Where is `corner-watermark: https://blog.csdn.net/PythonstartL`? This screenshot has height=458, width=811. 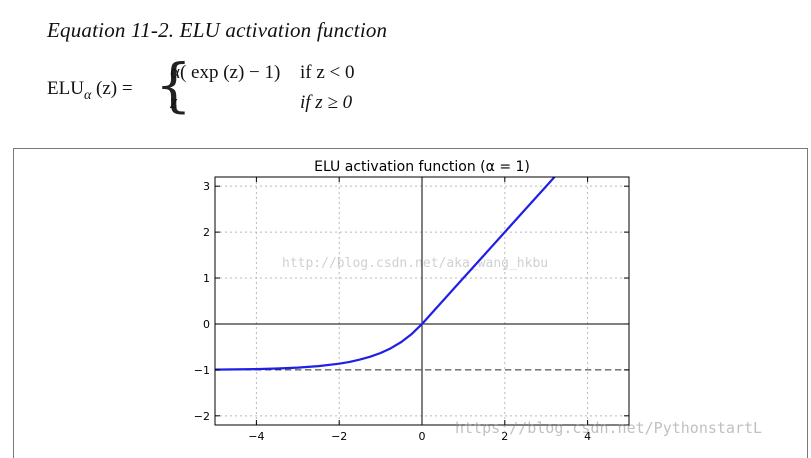 corner-watermark: https://blog.csdn.net/PythonstartL is located at coordinates (609, 428).